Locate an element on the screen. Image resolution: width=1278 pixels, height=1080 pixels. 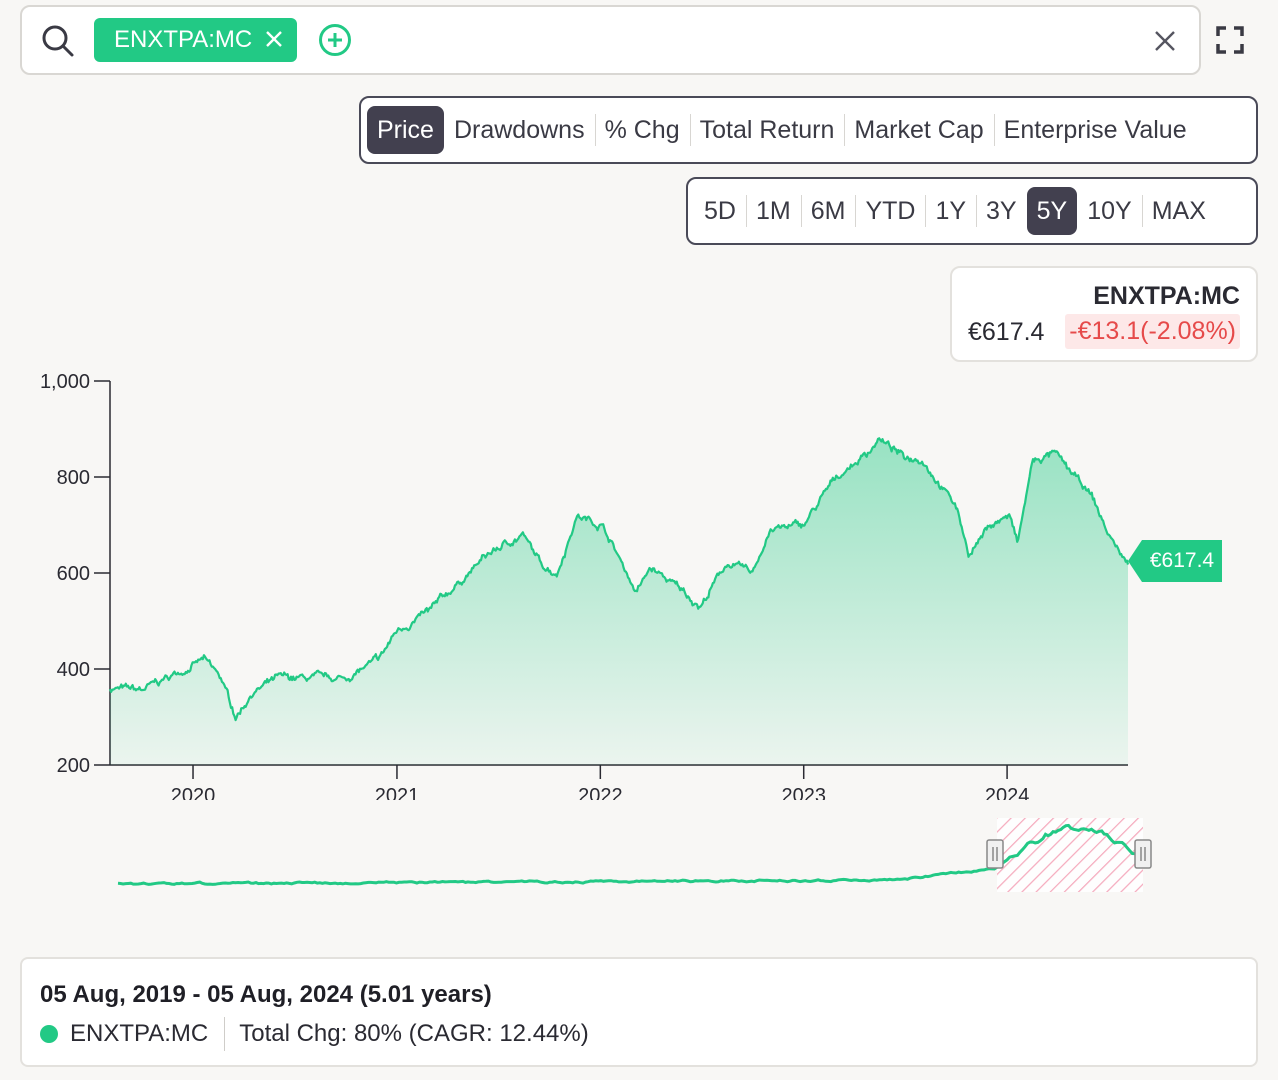
last-price-badge: €617.4 is located at coordinates (1175, 561).